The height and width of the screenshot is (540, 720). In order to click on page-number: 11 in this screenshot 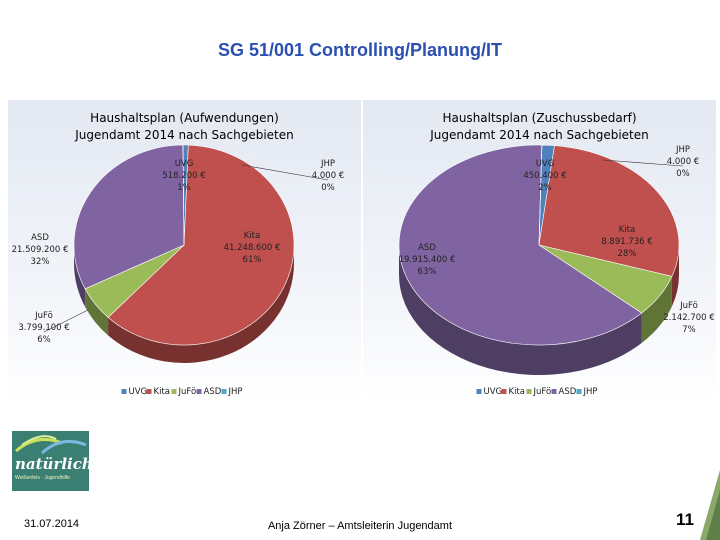, I will do `click(685, 519)`.